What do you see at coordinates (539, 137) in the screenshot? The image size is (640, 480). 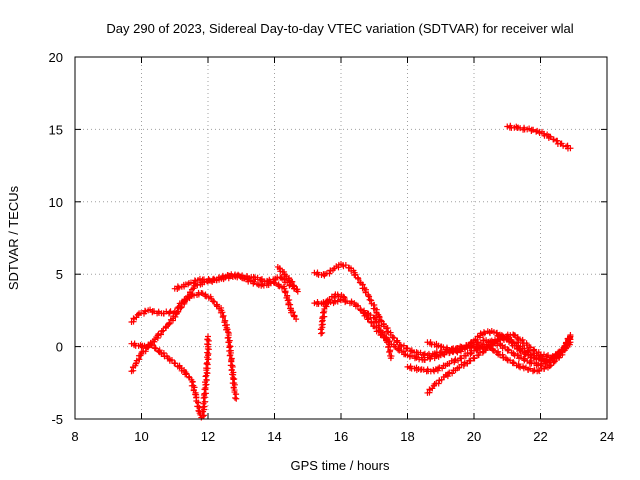 I see `series-track-n` at bounding box center [539, 137].